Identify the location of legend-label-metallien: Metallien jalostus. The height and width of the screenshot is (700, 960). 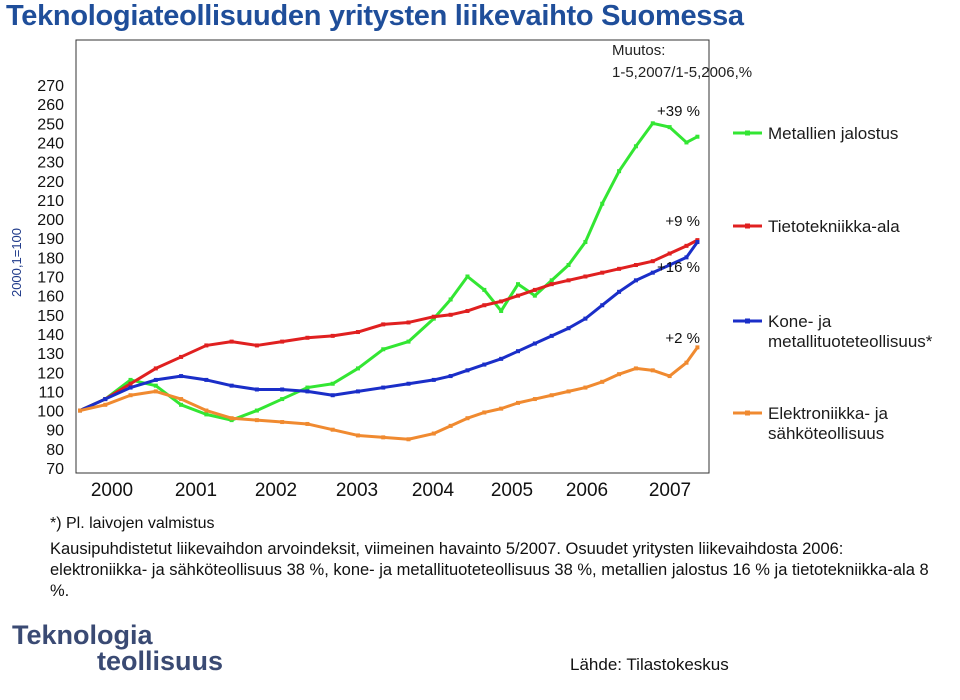
(833, 133).